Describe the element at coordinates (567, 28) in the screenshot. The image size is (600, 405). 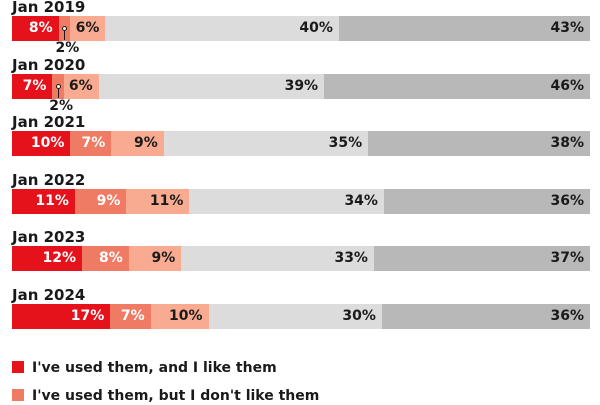
I see `data-label: 43%` at that location.